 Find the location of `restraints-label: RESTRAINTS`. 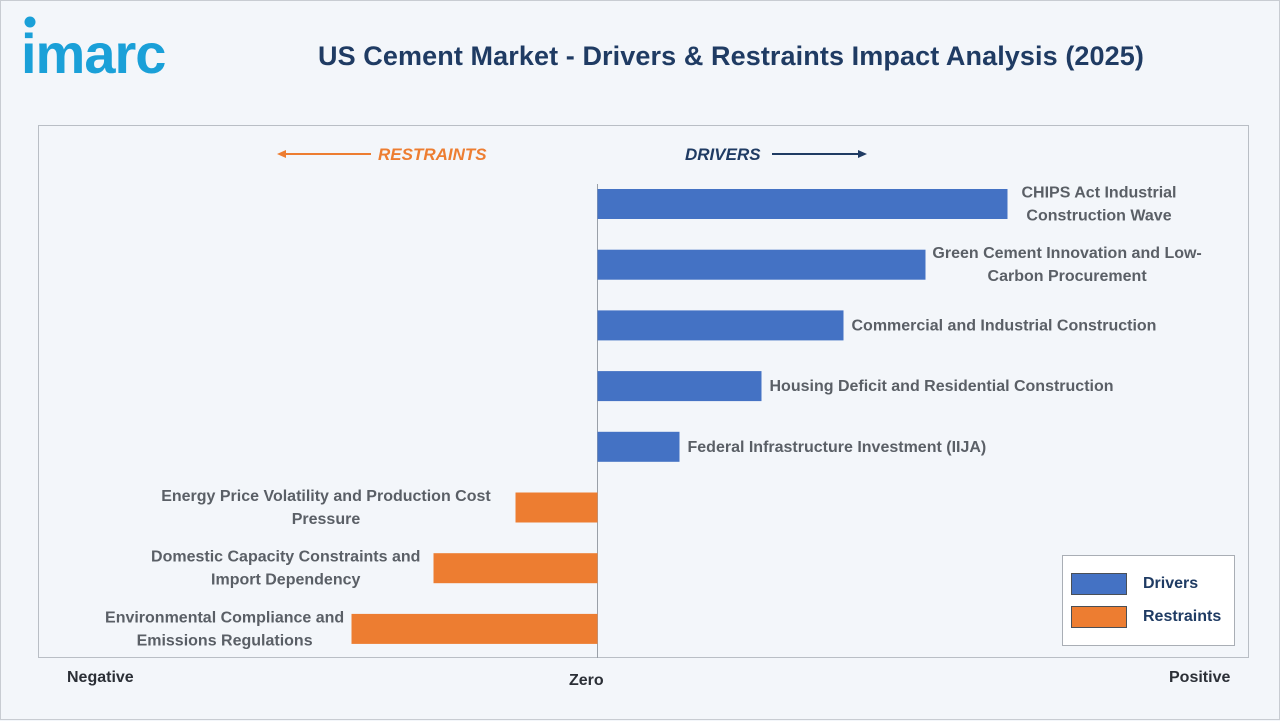

restraints-label: RESTRAINTS is located at coordinates (432, 154).